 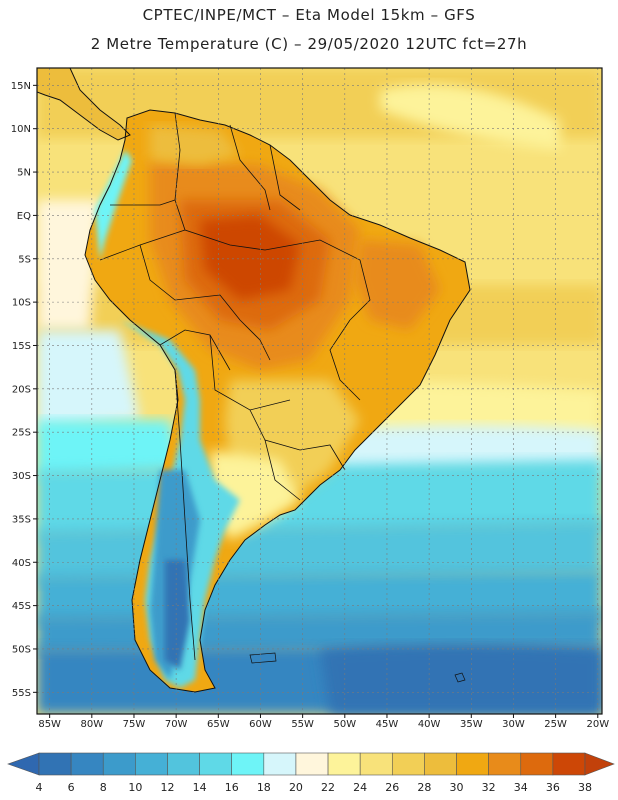 I want to click on colorbar-label: 36, so click(x=553, y=787).